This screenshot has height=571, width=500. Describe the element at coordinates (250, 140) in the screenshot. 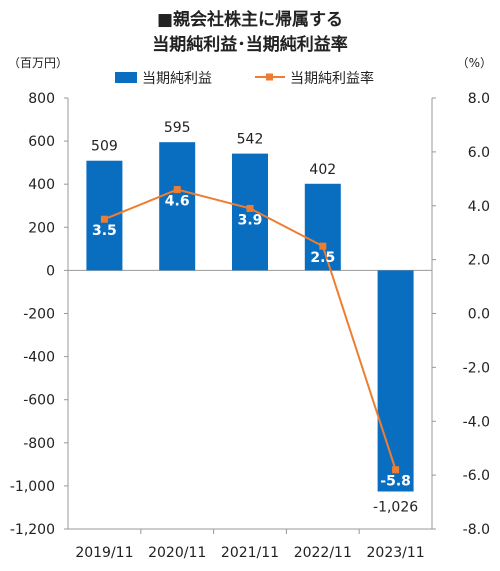

I see `bar-value-label: 542` at that location.